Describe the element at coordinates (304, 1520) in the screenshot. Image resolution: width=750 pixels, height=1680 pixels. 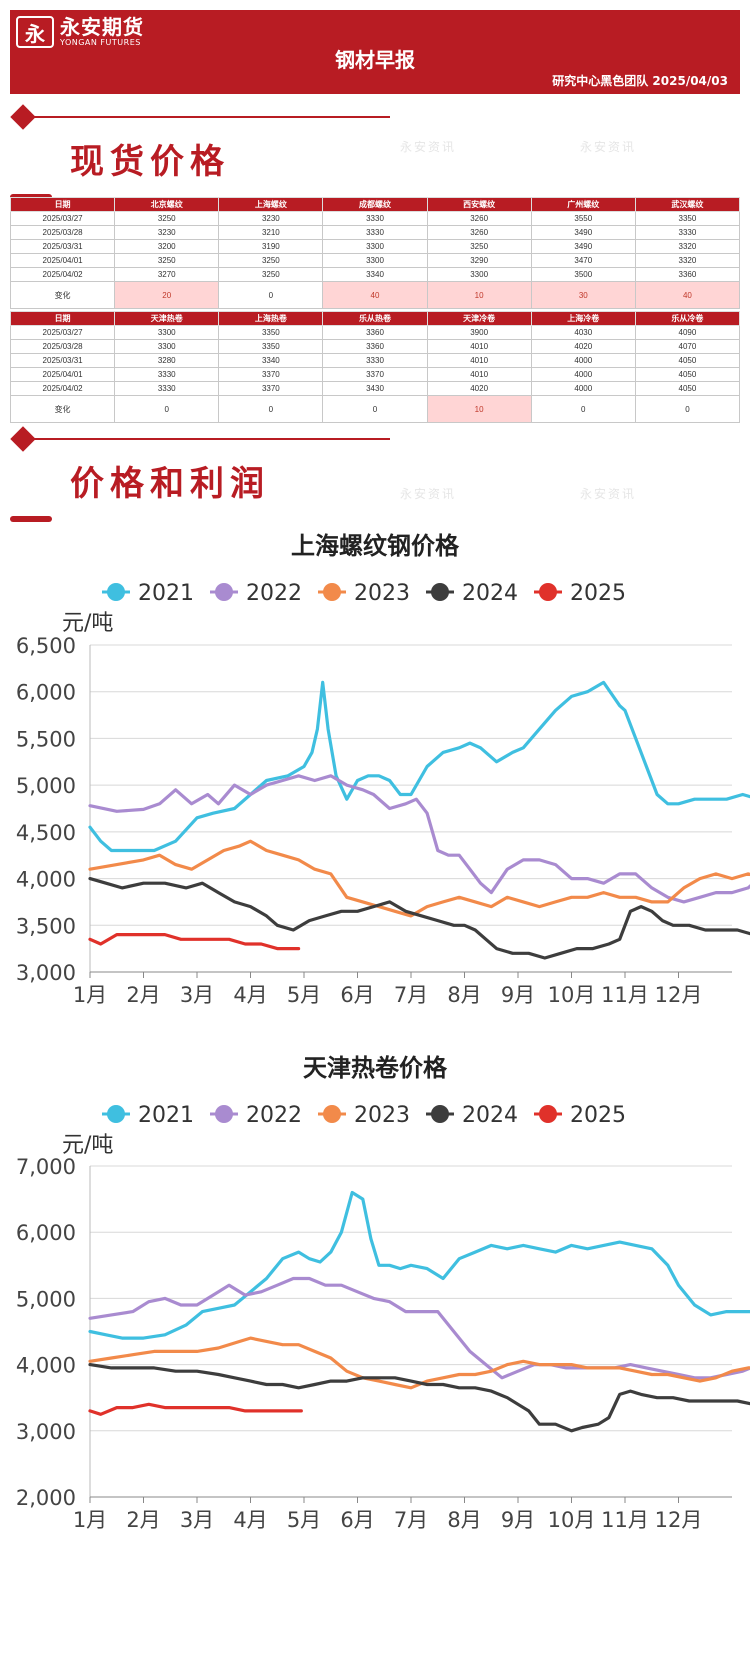
I see `x-tick-label: 5月` at that location.